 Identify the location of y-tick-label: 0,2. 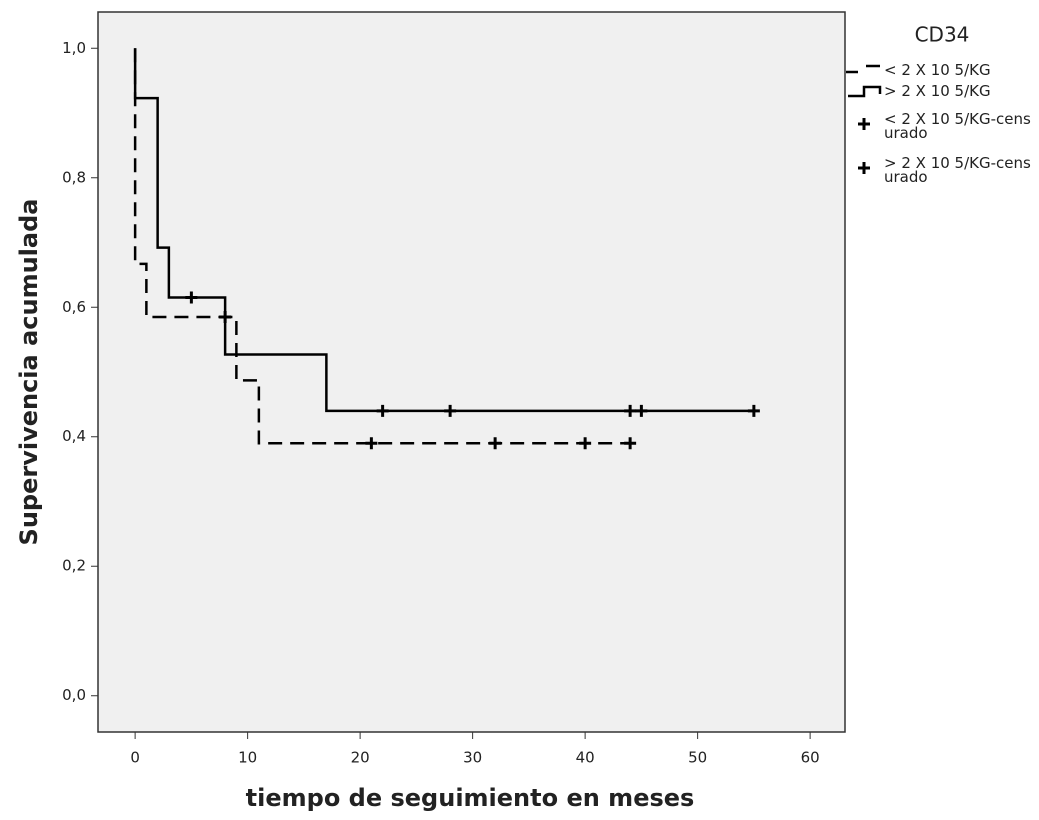
(74, 566).